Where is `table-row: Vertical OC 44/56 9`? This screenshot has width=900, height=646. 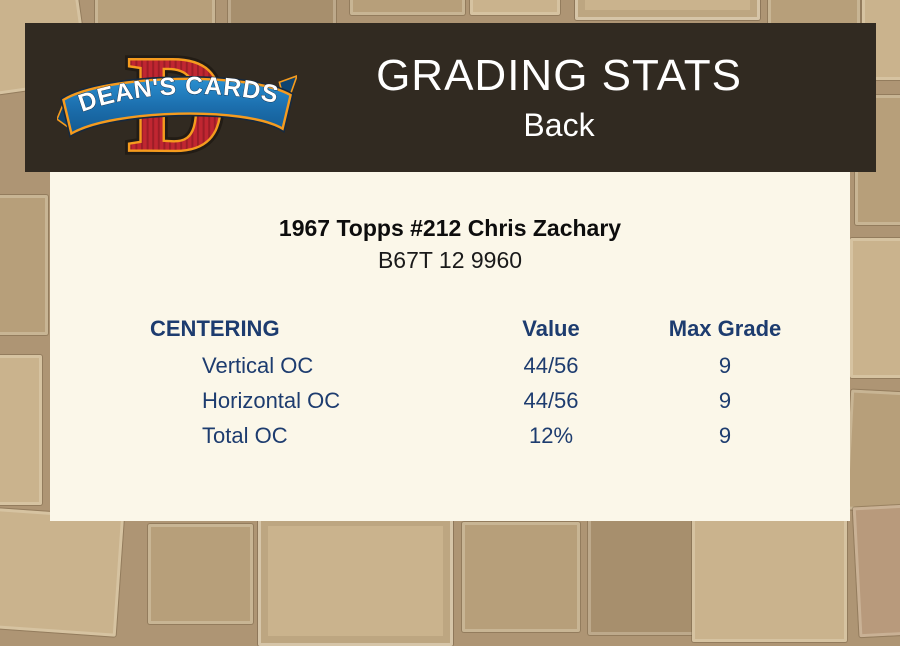 table-row: Vertical OC 44/56 9 is located at coordinates (450, 365).